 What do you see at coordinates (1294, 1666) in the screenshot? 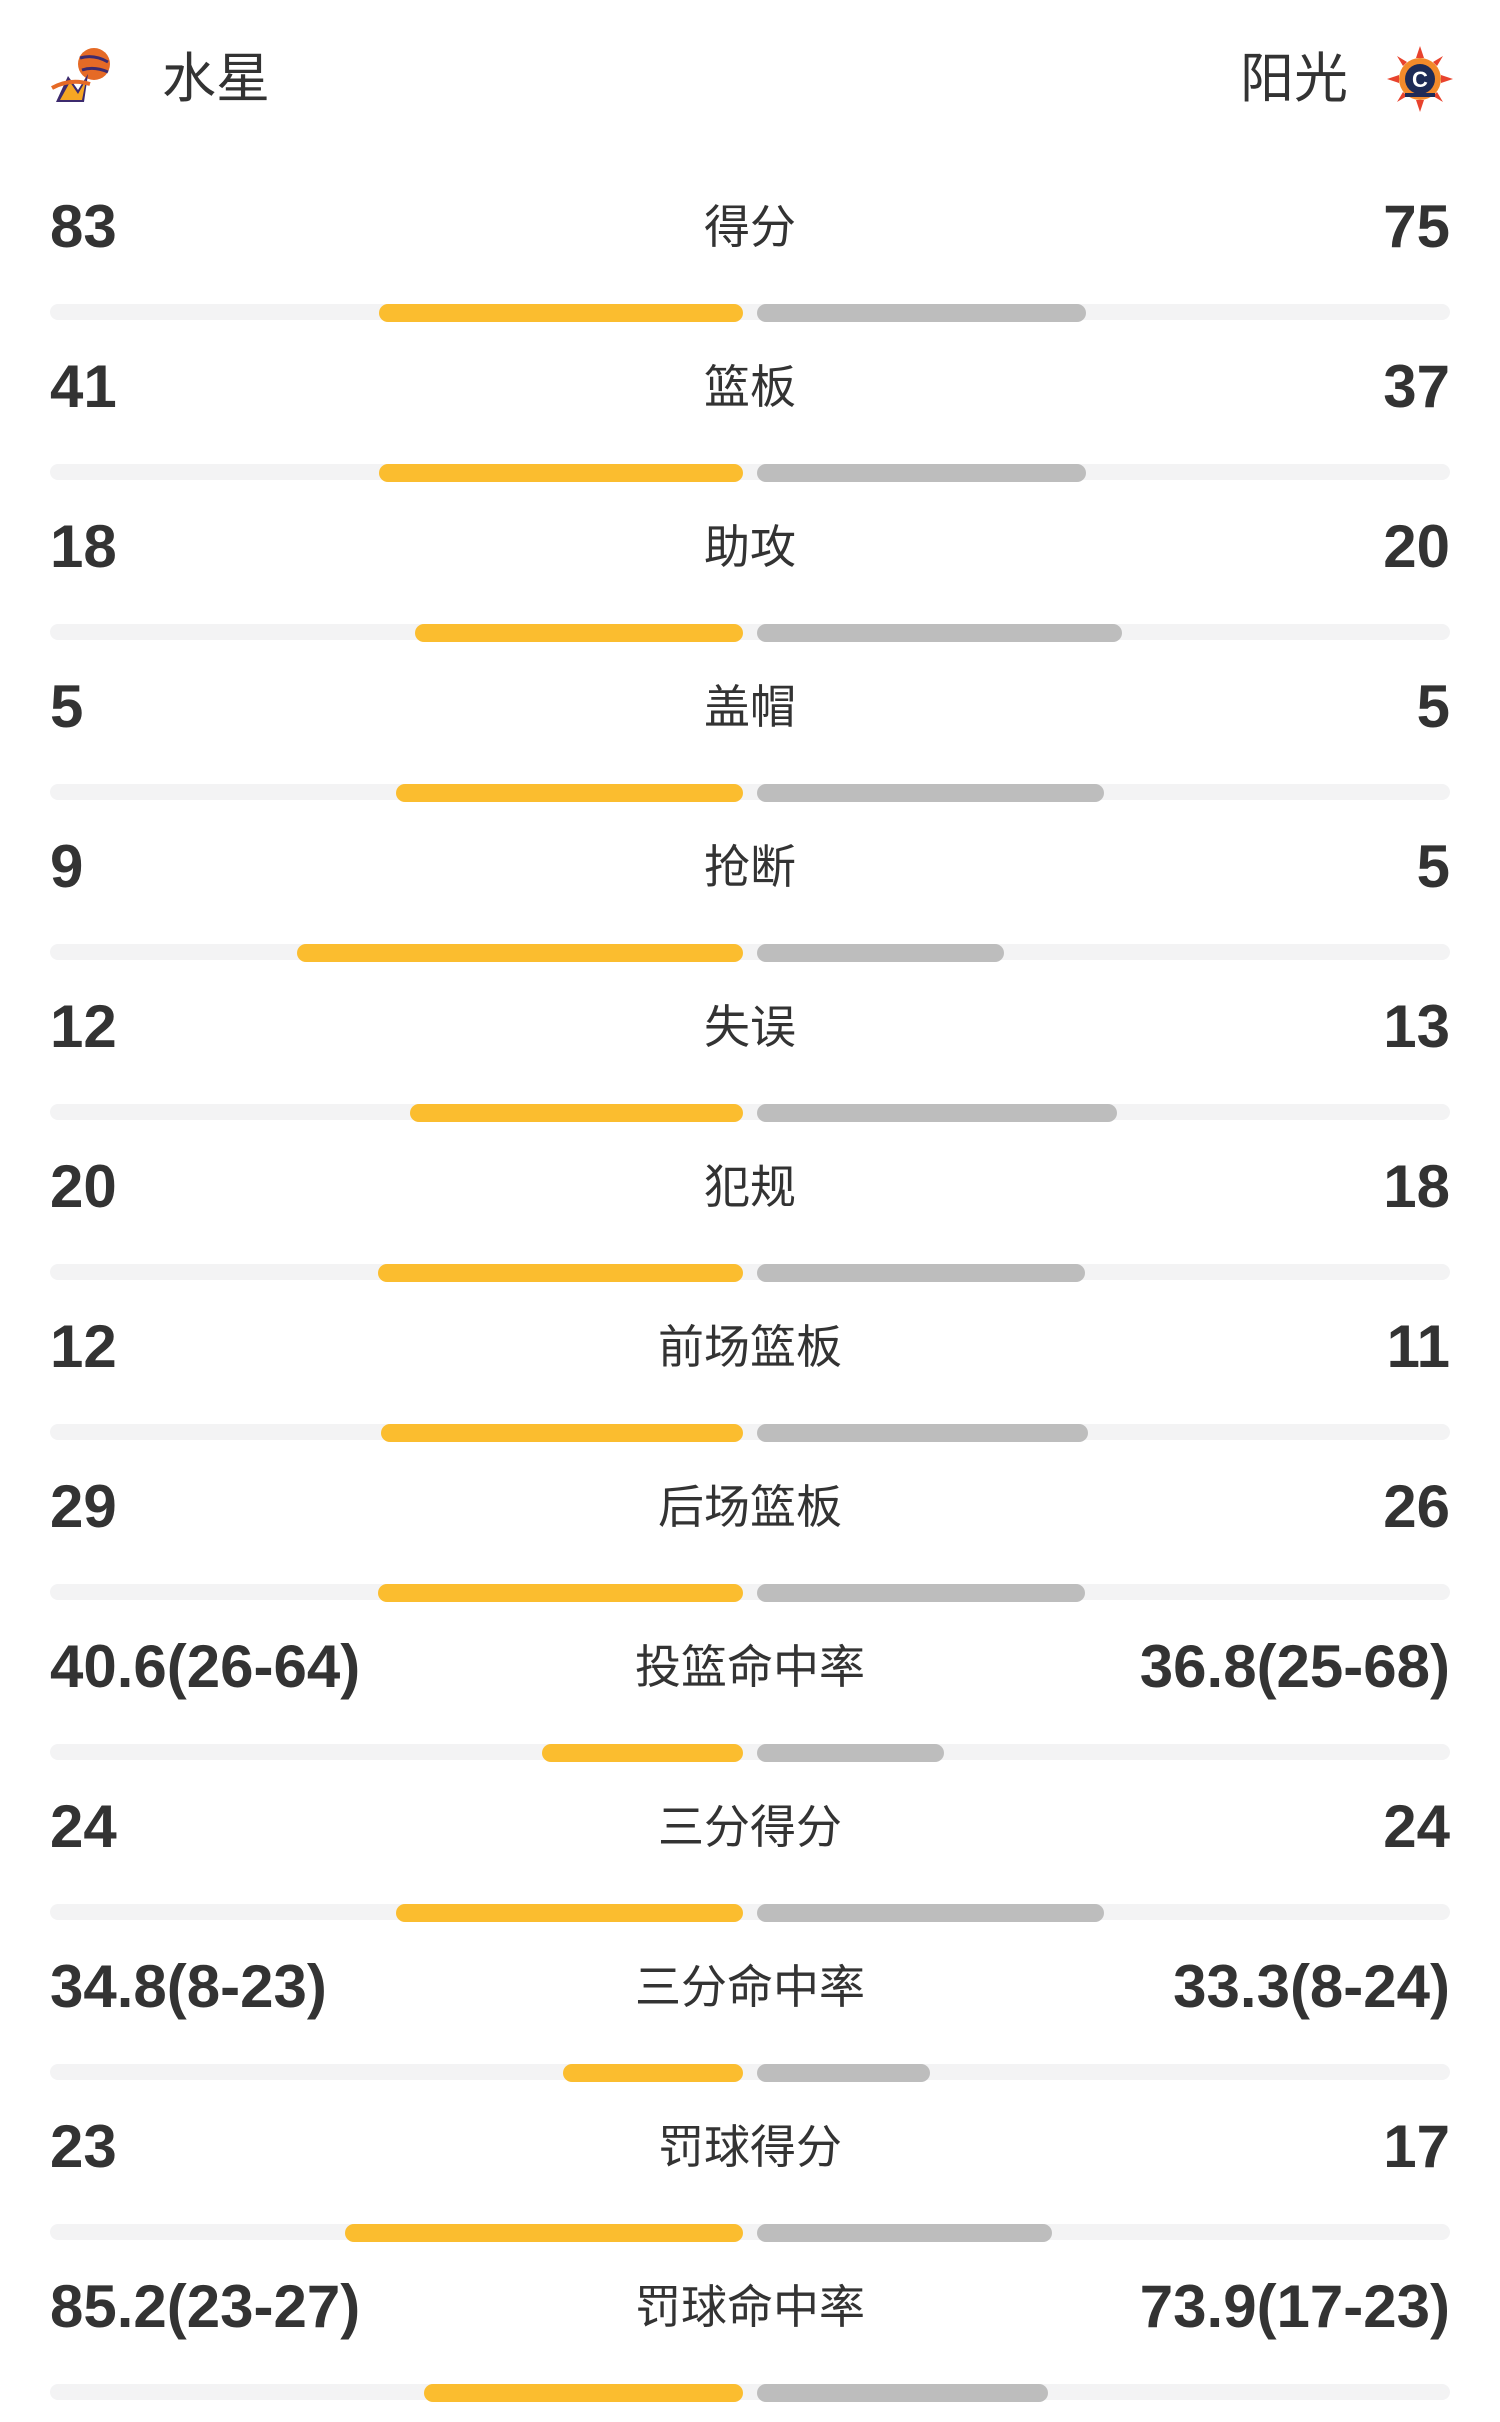
I see `away-stat-value: 36.8(25-68)` at bounding box center [1294, 1666].